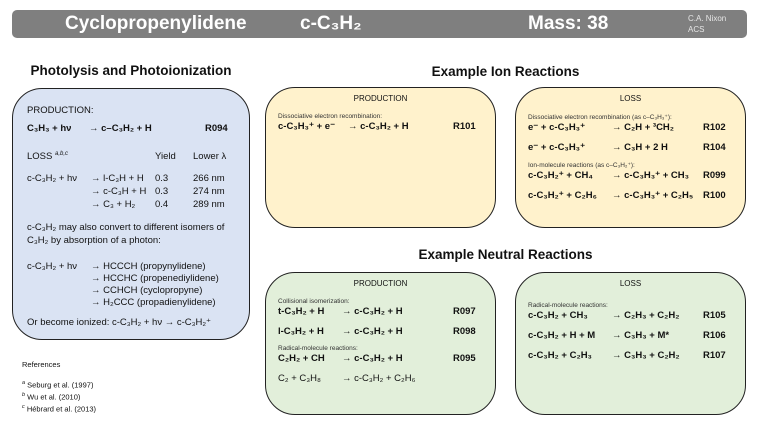 The image size is (768, 432). Describe the element at coordinates (113, 204) in the screenshot. I see `loss-right: → C₃ + H₂` at that location.